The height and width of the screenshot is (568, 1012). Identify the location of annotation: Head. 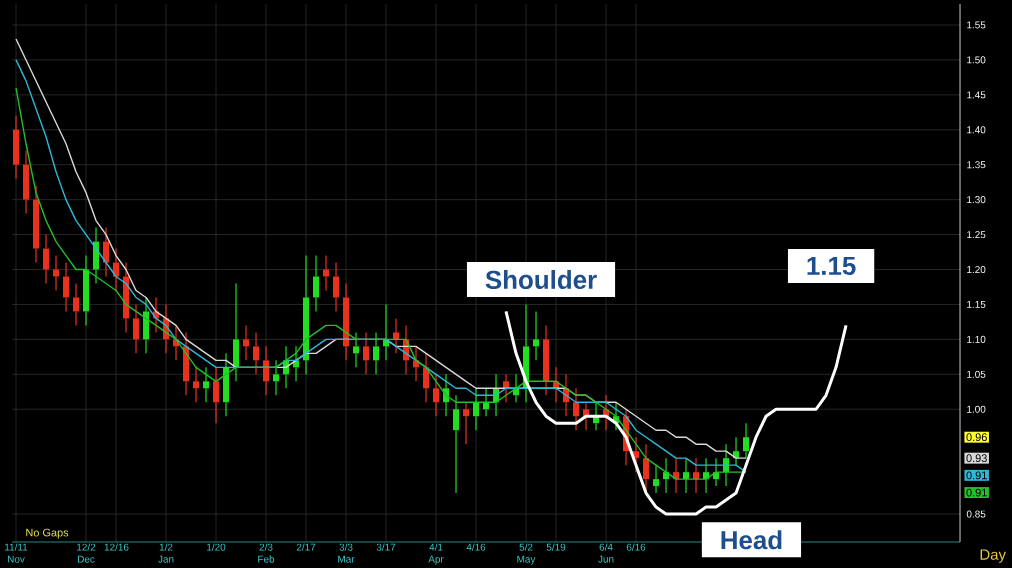
(751, 540).